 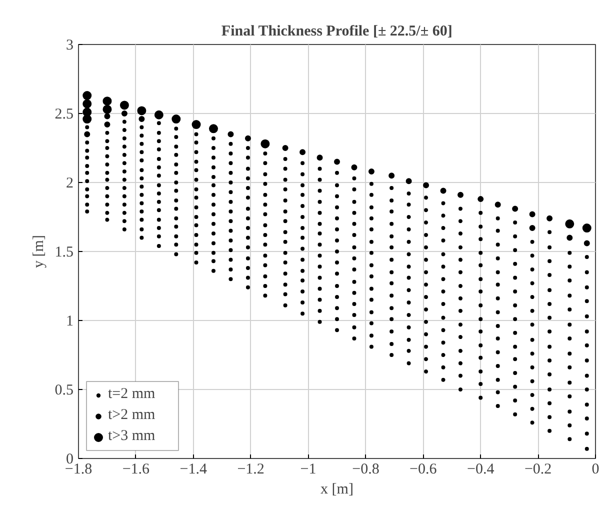 What do you see at coordinates (64, 390) in the screenshot?
I see `y-tick-label: 0.5` at bounding box center [64, 390].